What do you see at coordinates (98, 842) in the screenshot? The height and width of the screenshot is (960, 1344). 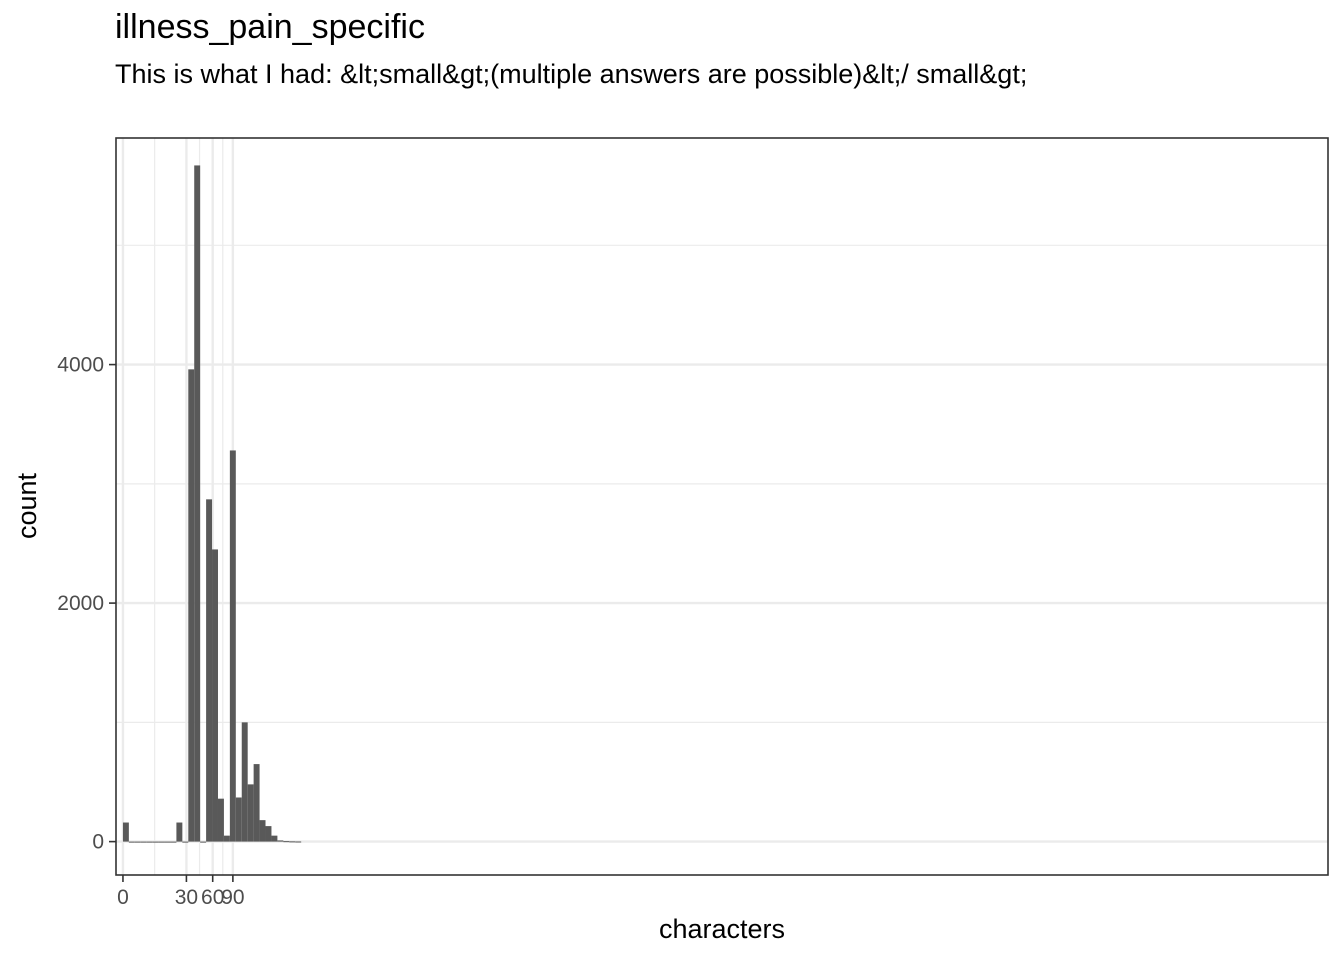 I see `y-tick-label: 0` at bounding box center [98, 842].